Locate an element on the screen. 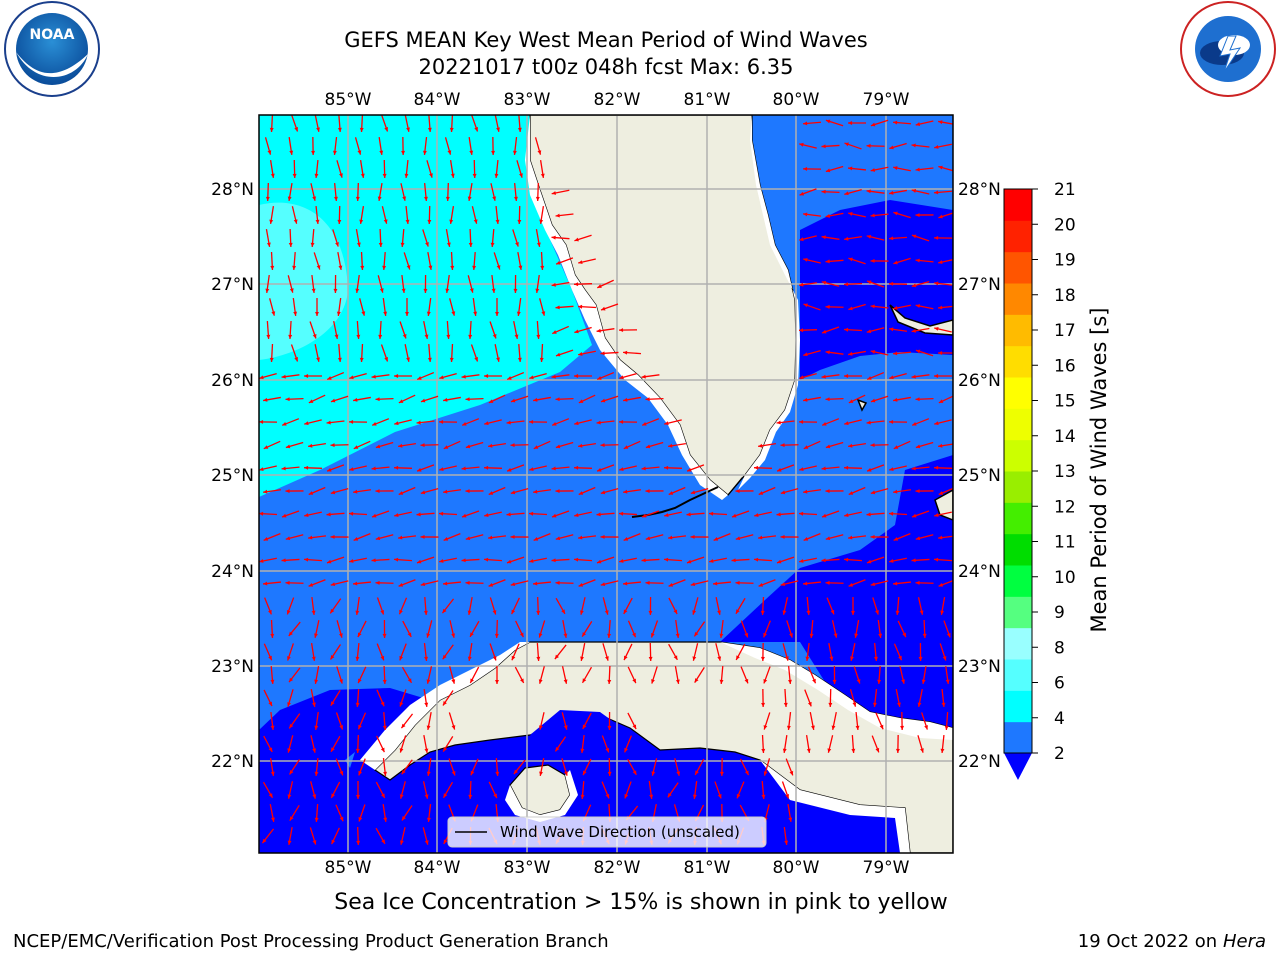  lat-label: 27°N is located at coordinates (979, 285).